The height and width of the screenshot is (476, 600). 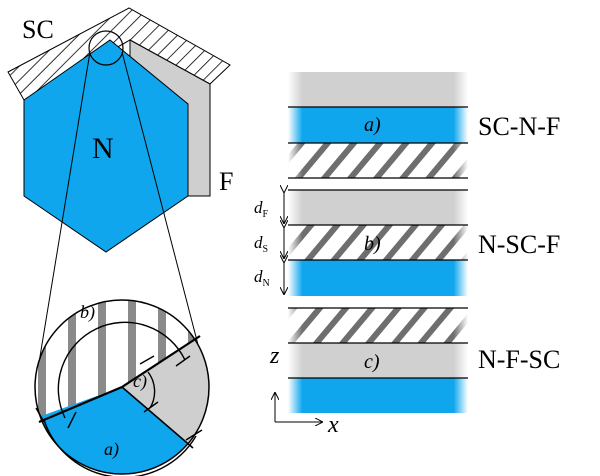 I want to click on stack-a-name: SC-N-F, so click(x=519, y=126).